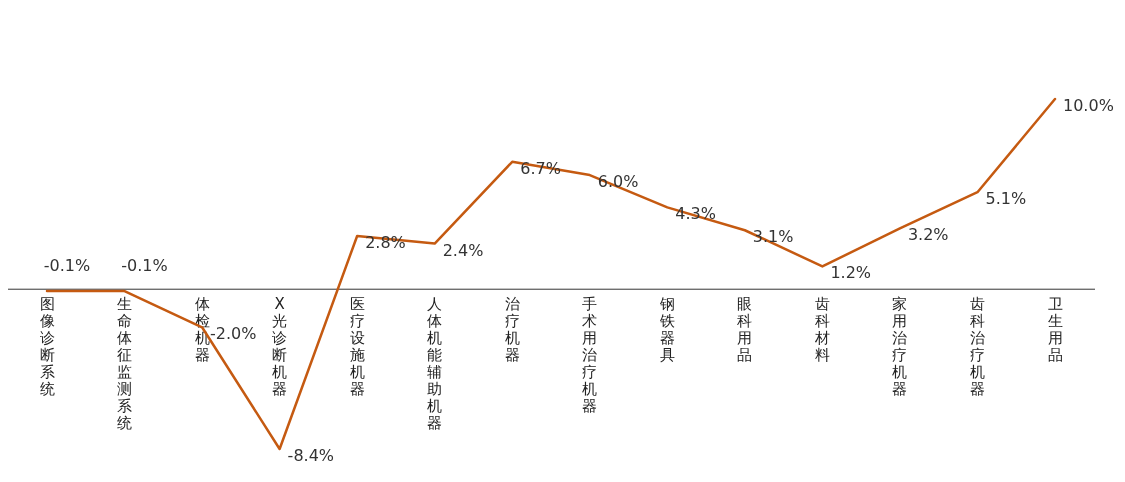 The height and width of the screenshot is (482, 1125). Describe the element at coordinates (463, 250) in the screenshot. I see `data-label: 2.4%` at that location.